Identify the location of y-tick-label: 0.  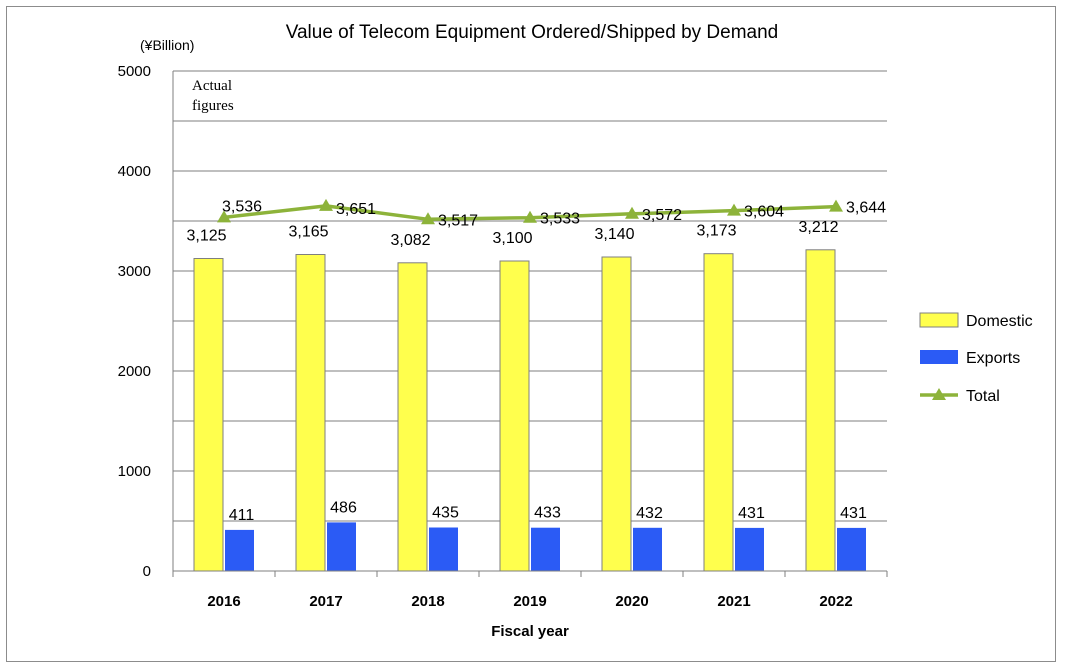
(147, 571).